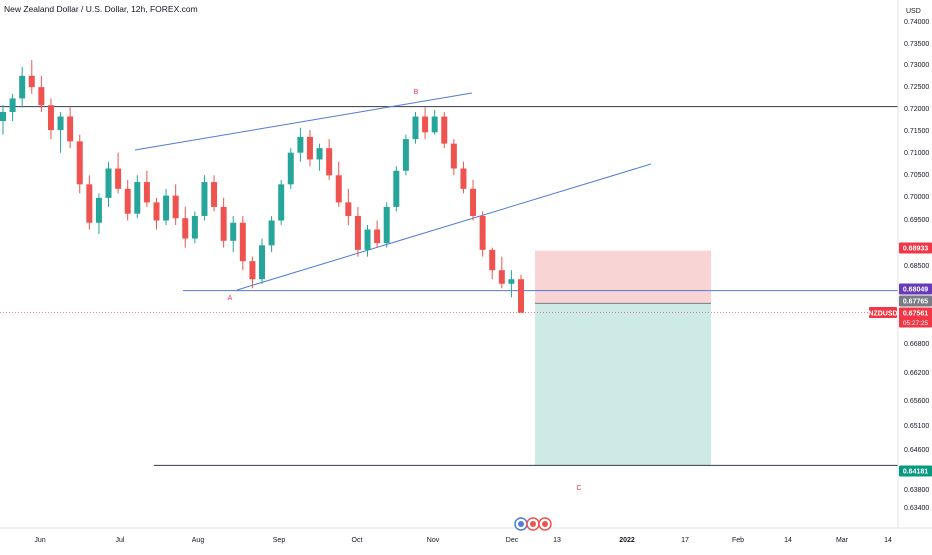 This screenshot has width=932, height=555. Describe the element at coordinates (916, 344) in the screenshot. I see `price-tick-label: 0.66800` at that location.